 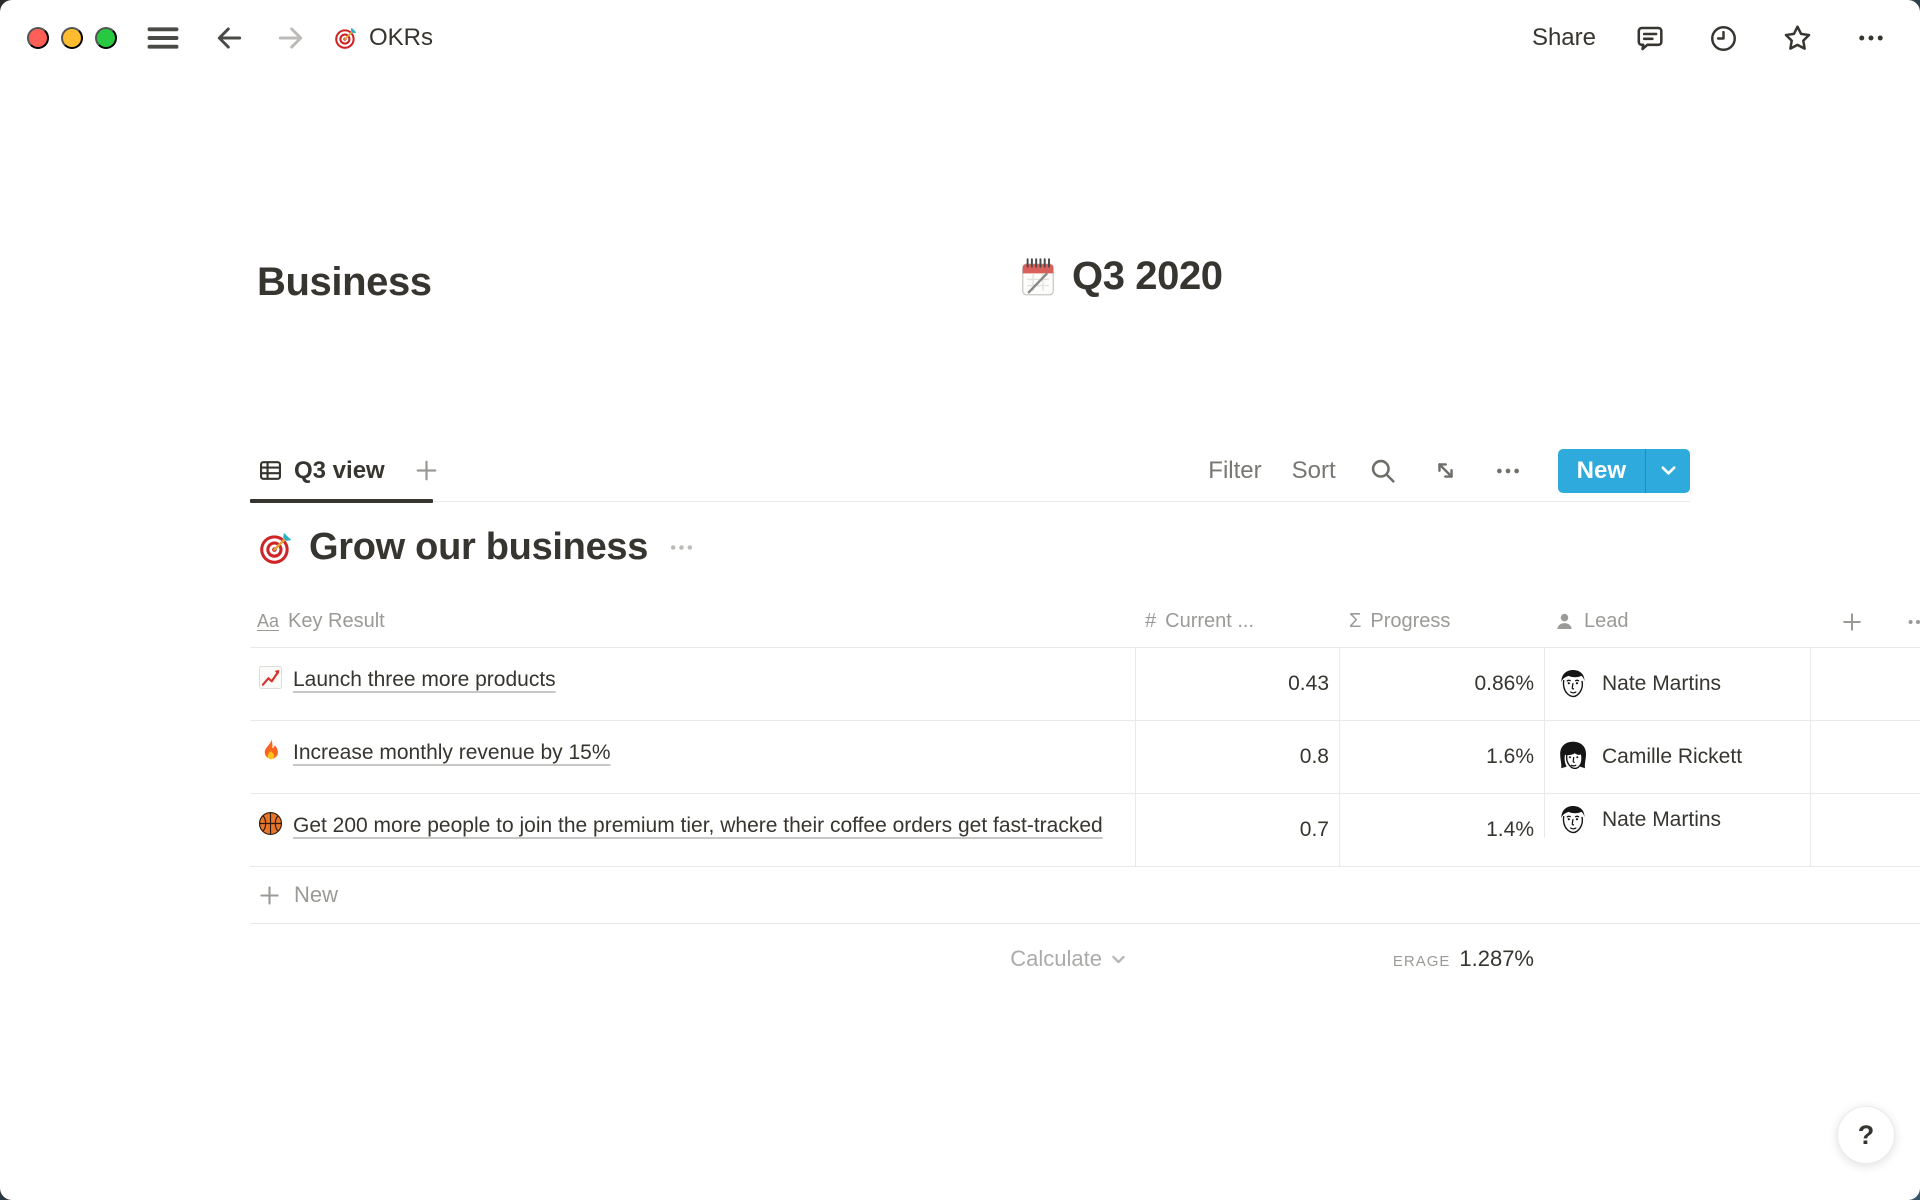 What do you see at coordinates (1441, 684) in the screenshot?
I see `progress-cell: 0.86%` at bounding box center [1441, 684].